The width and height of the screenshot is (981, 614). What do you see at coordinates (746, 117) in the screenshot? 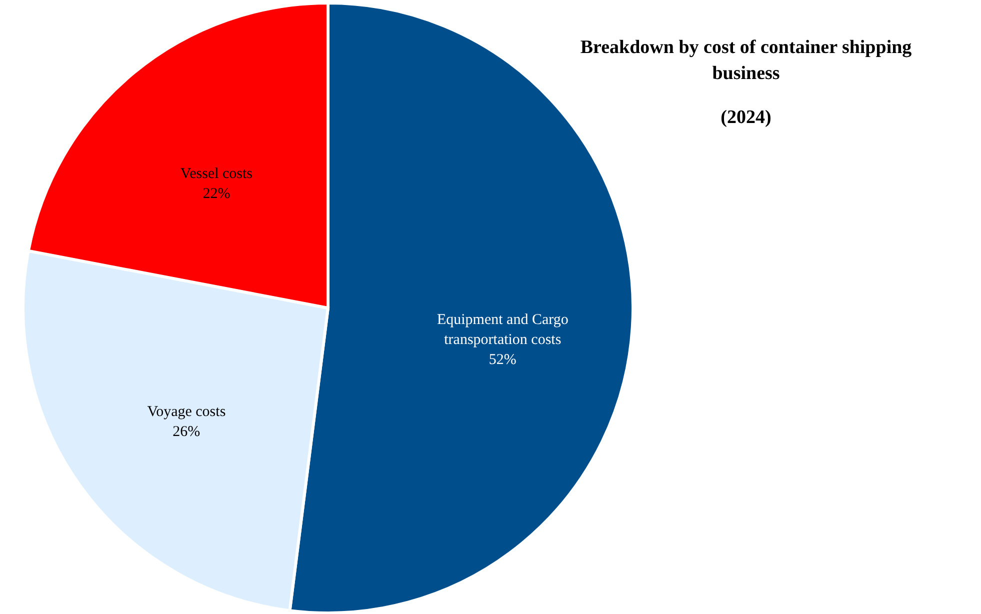
I see `text: (2024)` at bounding box center [746, 117].